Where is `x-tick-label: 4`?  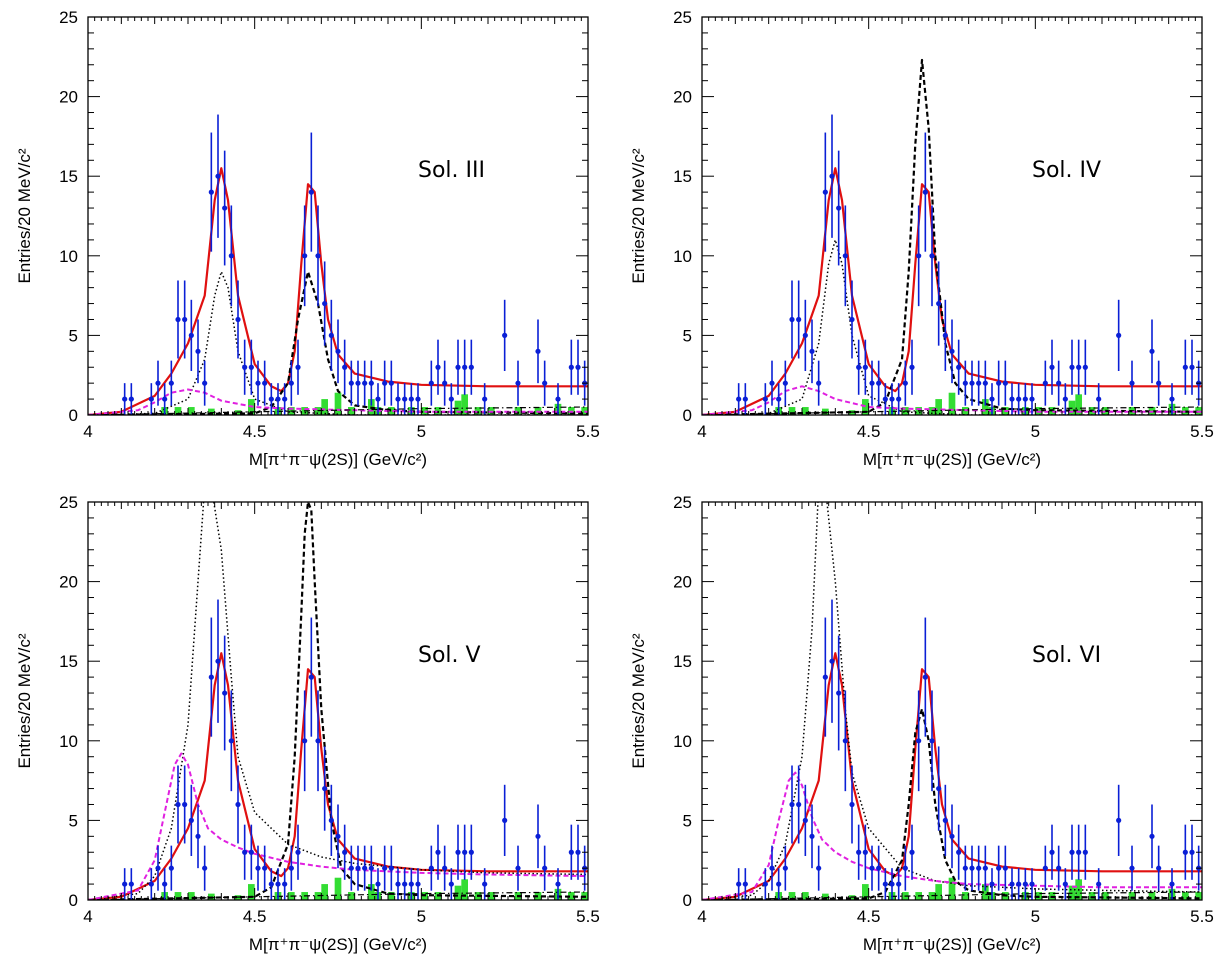 x-tick-label: 4 is located at coordinates (87, 431).